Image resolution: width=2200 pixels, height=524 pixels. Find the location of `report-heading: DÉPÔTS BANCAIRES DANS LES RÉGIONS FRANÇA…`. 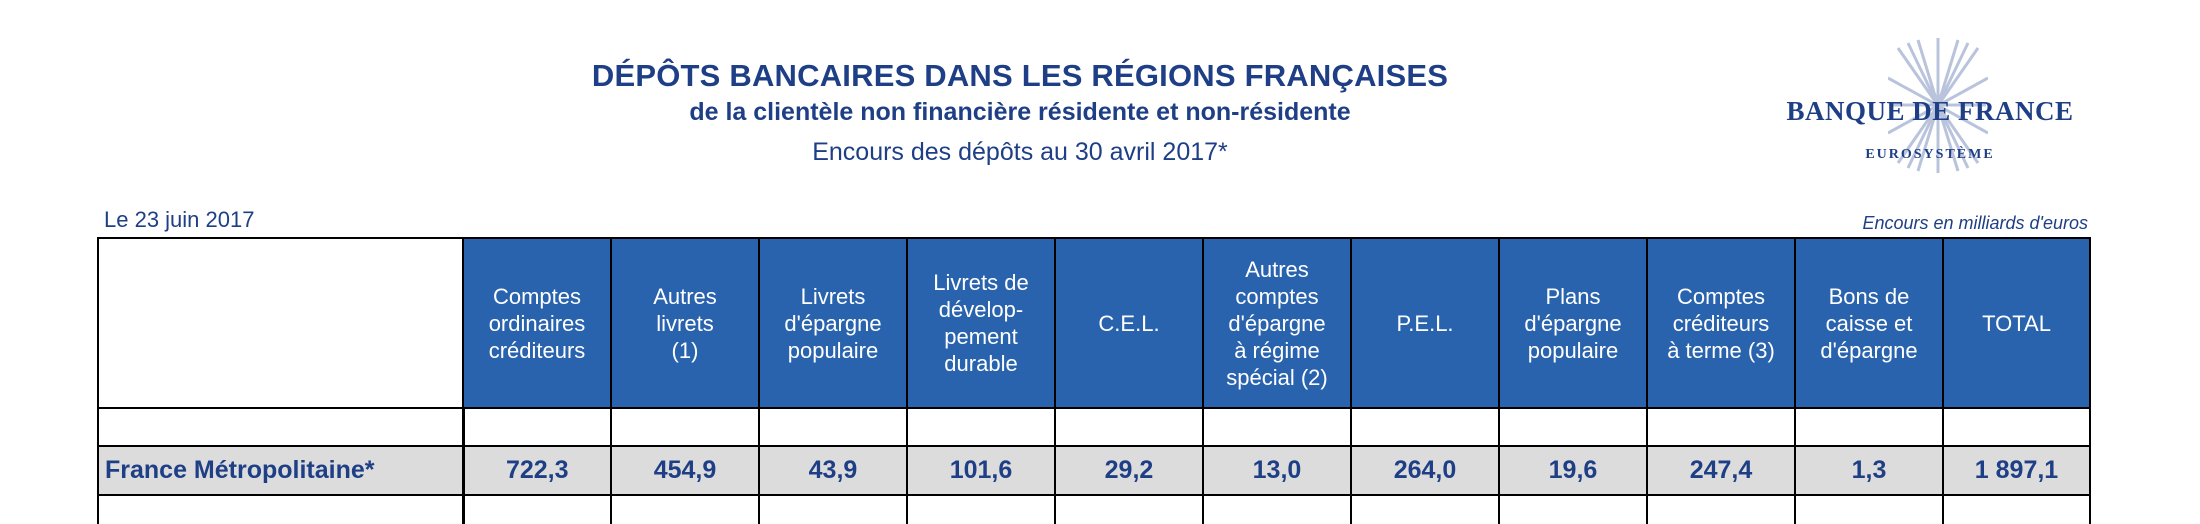

report-heading: DÉPÔTS BANCAIRES DANS LES RÉGIONS FRANÇA… is located at coordinates (1020, 113).